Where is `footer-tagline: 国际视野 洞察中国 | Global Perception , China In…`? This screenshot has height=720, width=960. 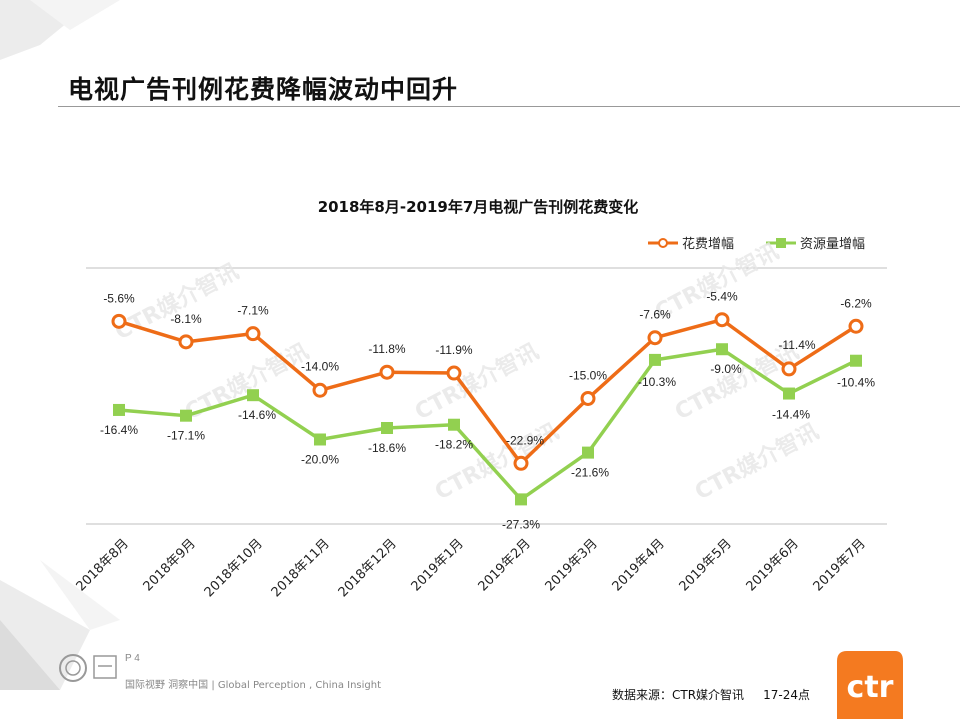 footer-tagline: 国际视野 洞察中国 | Global Perception , China In… is located at coordinates (253, 685).